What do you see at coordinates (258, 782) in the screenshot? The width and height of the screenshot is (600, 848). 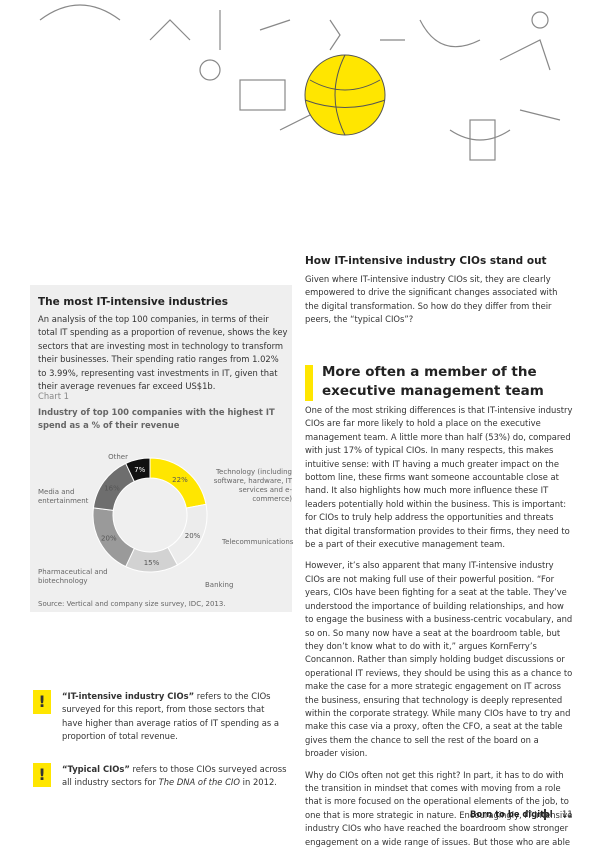 I see `note-text: in 2012.` at bounding box center [258, 782].